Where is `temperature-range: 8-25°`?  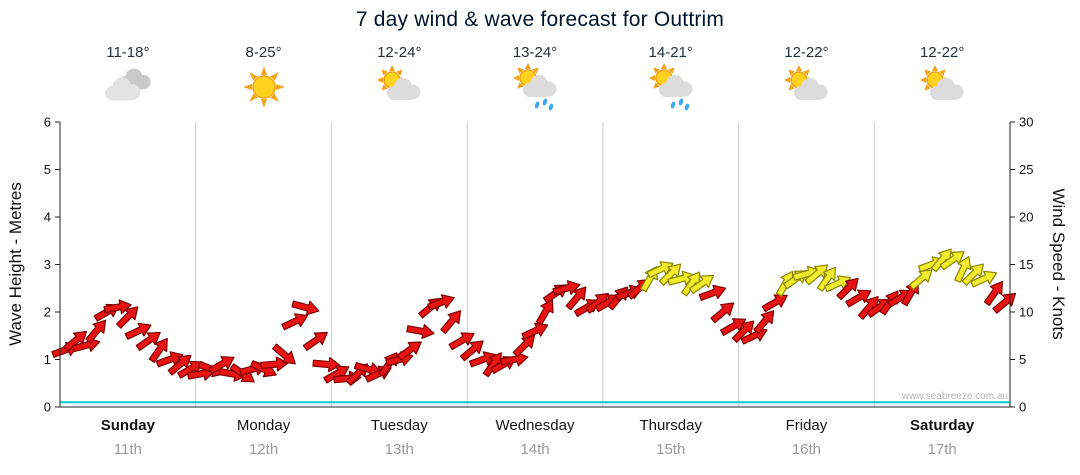 temperature-range: 8-25° is located at coordinates (263, 52).